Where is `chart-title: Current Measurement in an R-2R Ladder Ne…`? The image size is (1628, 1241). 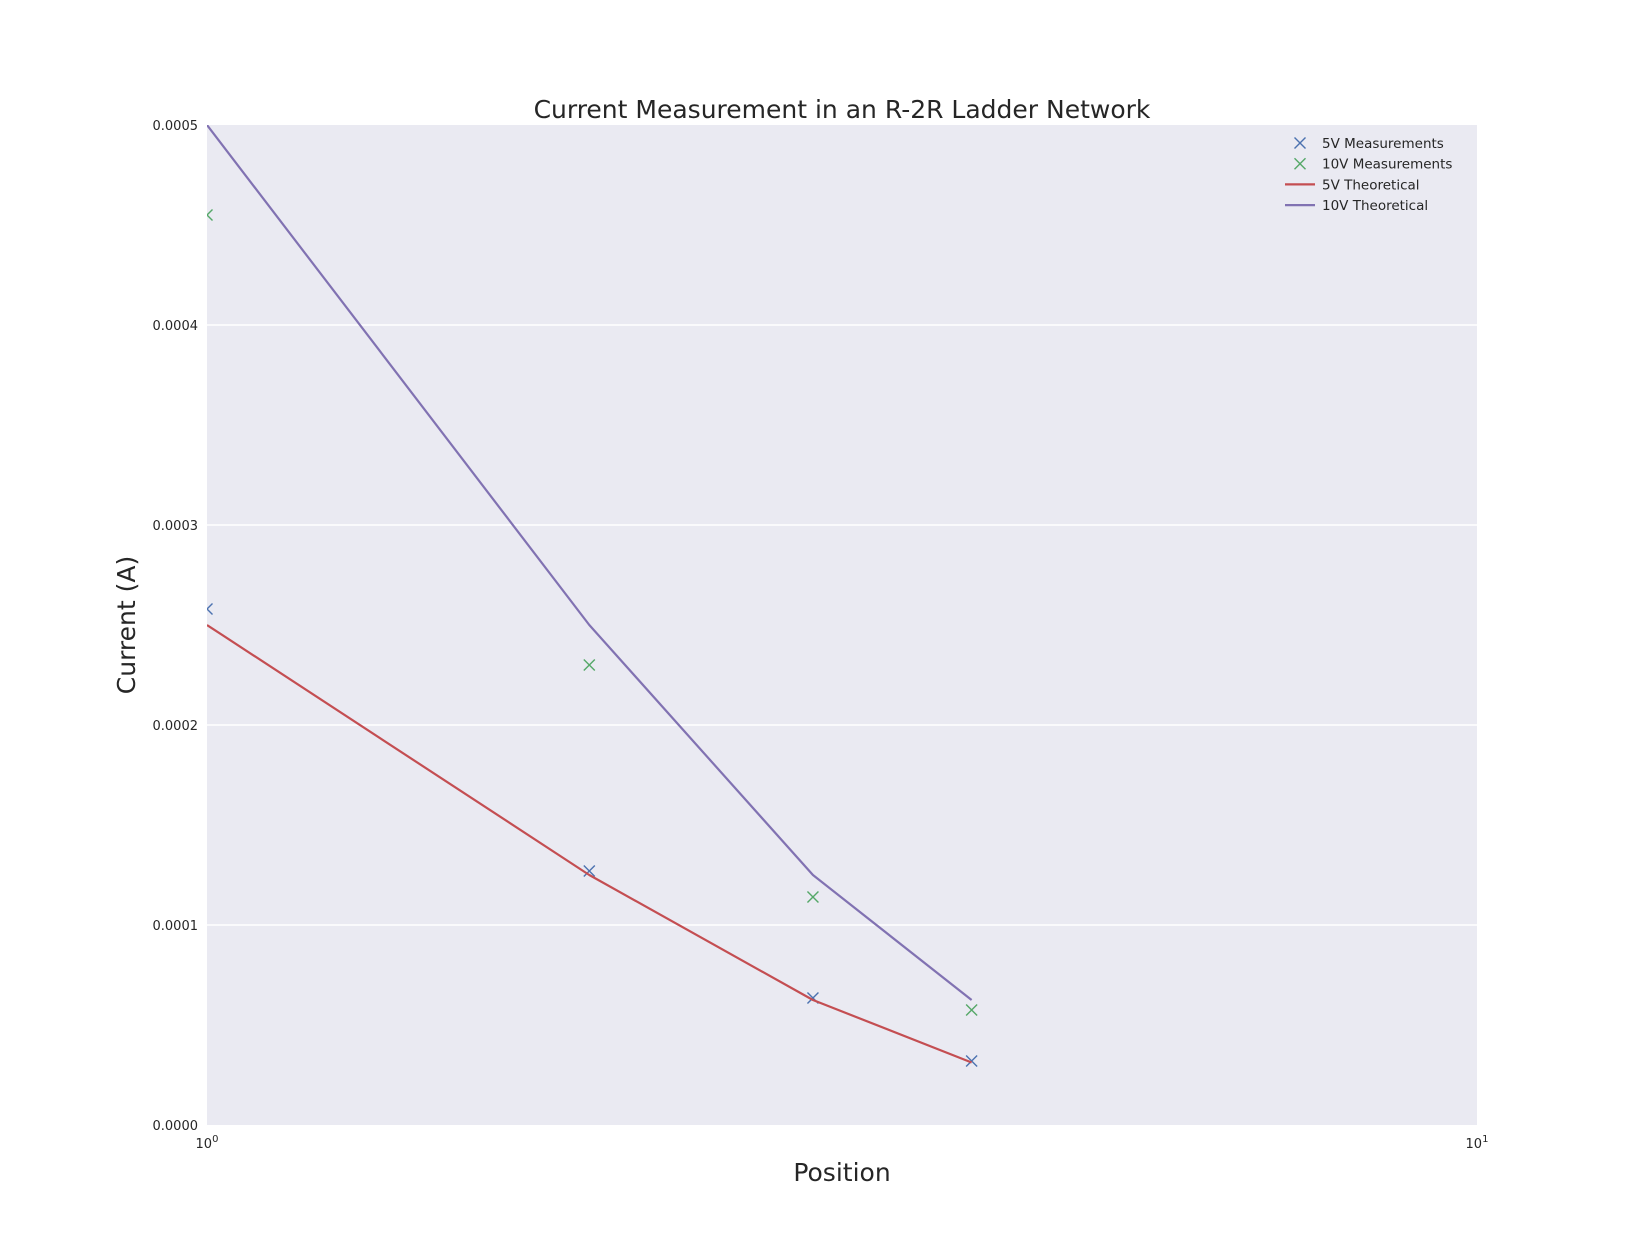
chart-title: Current Measurement in an R-2R Ladder Ne… is located at coordinates (842, 109).